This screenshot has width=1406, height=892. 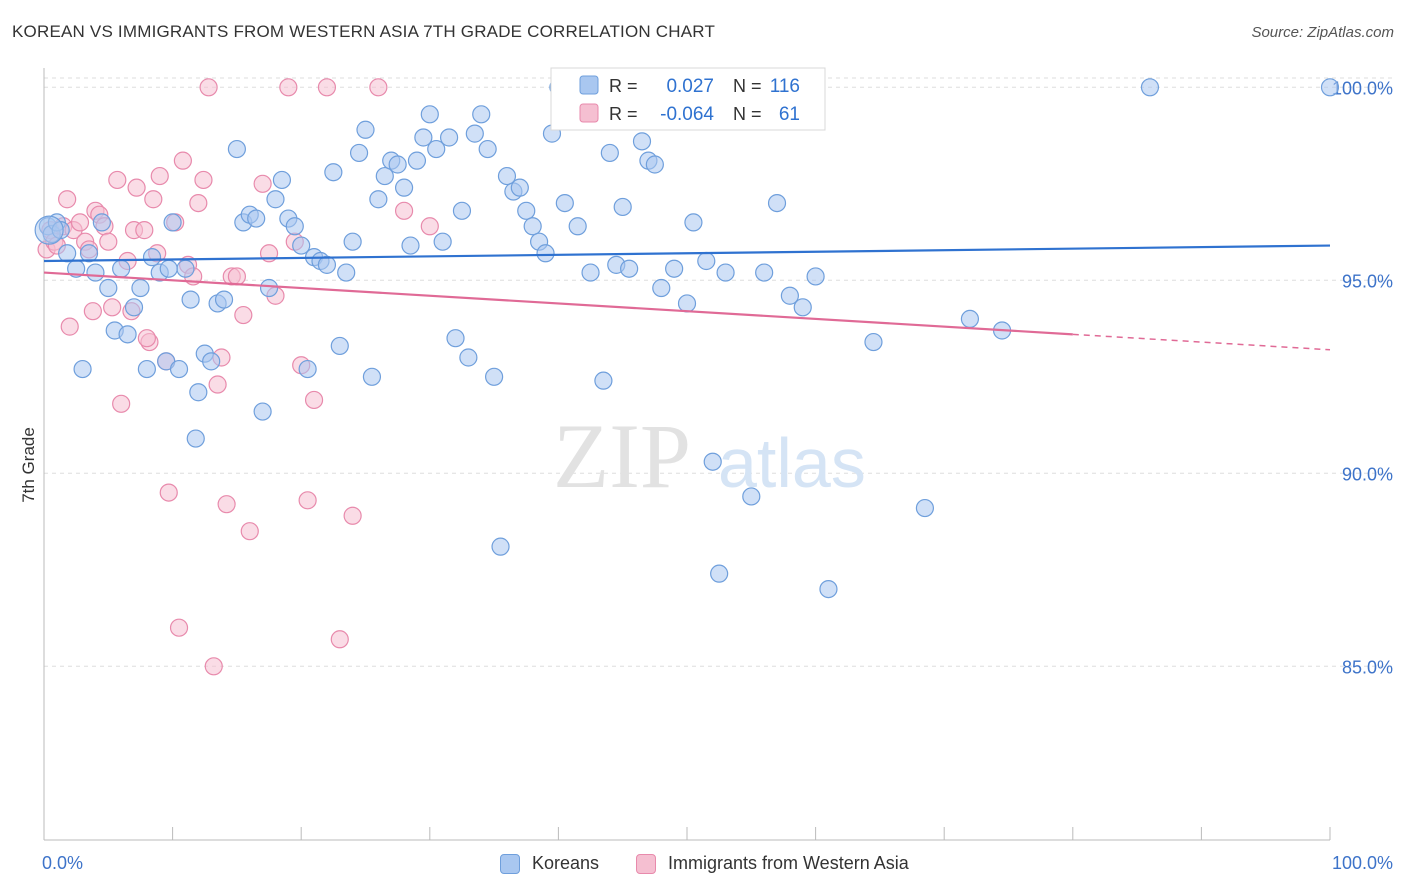 I want to click on legend-item-western-asia: Immigrants from Western Asia, so click(x=772, y=863).